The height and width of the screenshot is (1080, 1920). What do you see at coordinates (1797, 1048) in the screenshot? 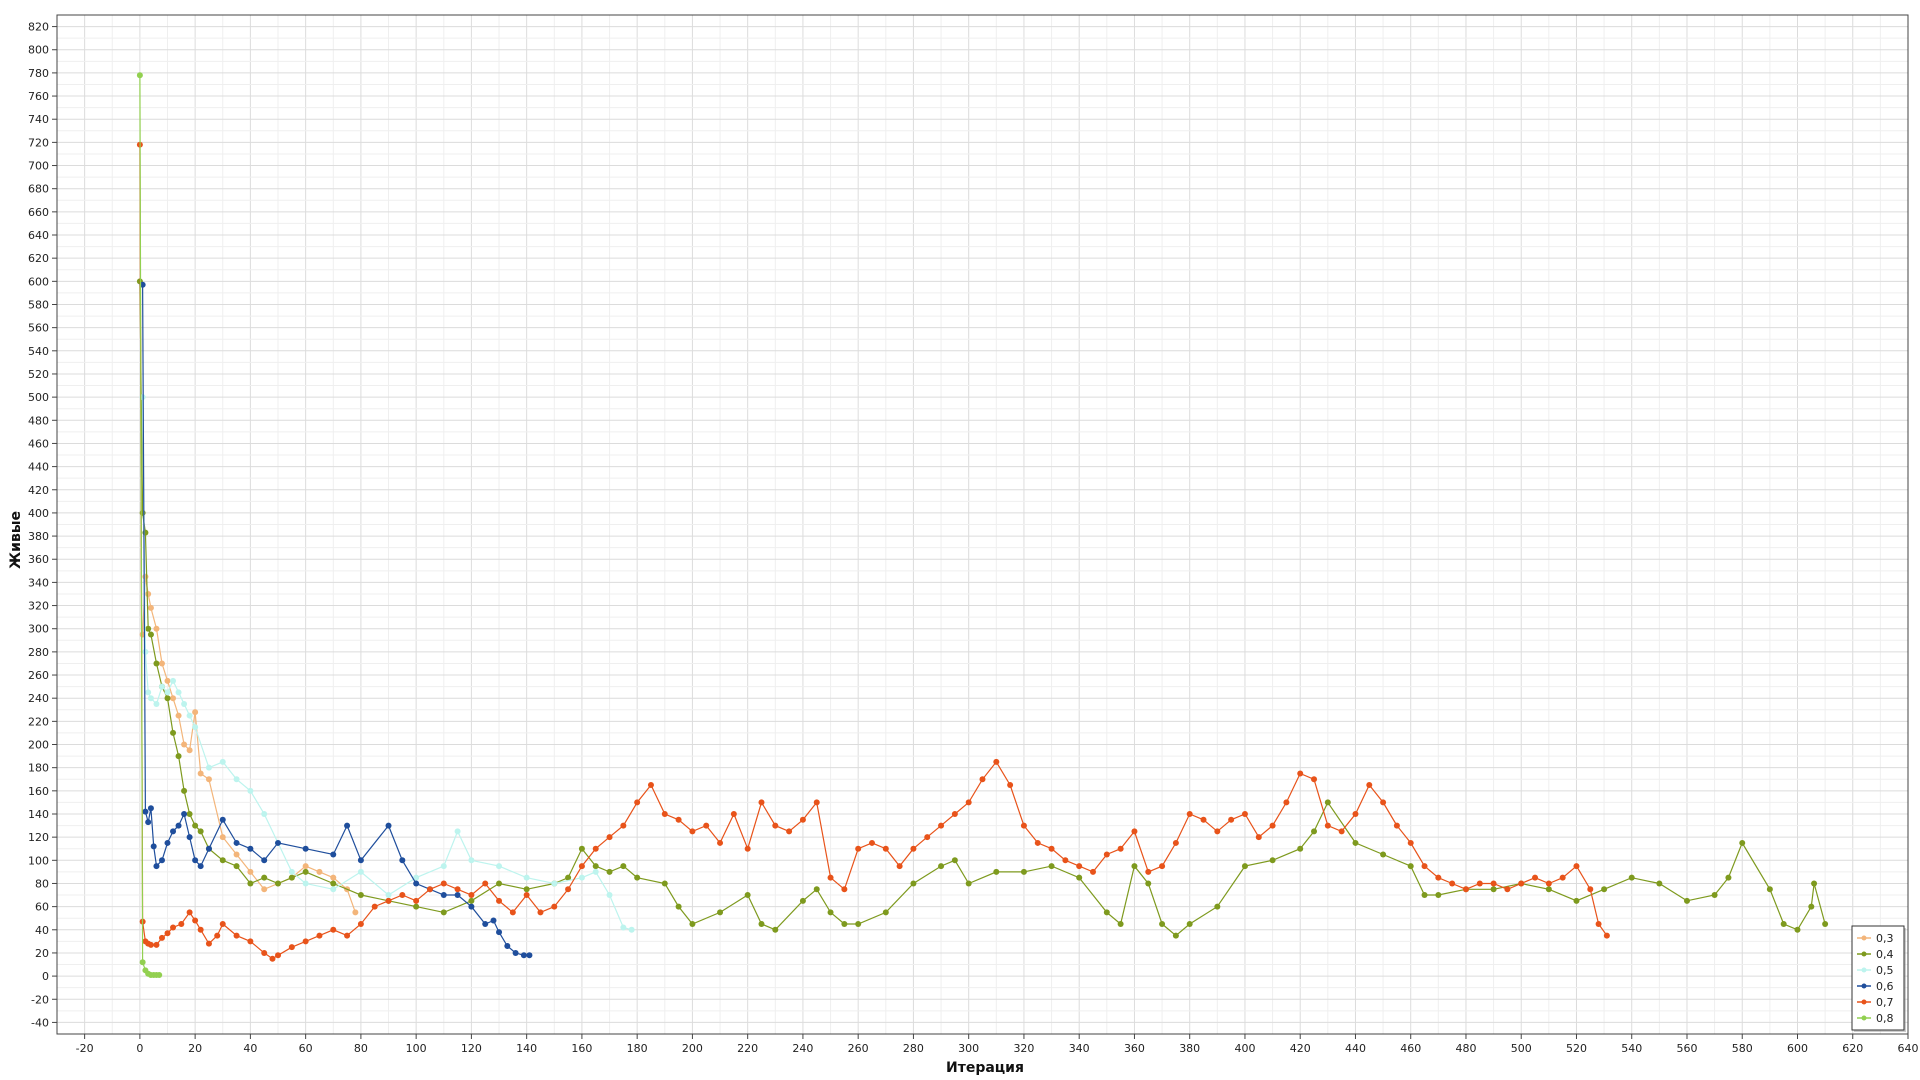
I see `x-tick-label: 600` at bounding box center [1797, 1048].